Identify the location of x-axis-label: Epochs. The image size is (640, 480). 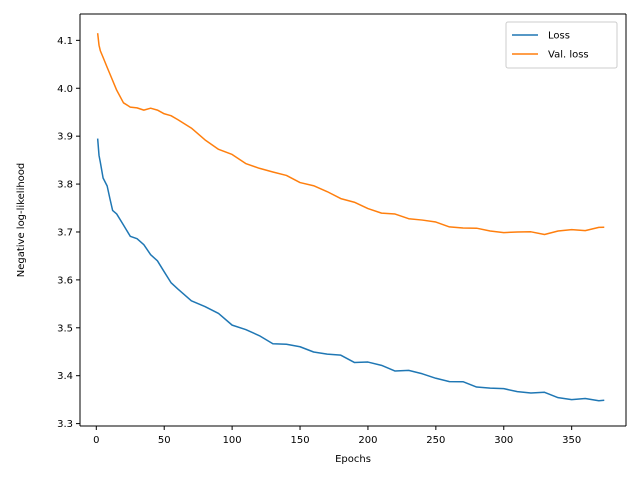
(353, 459).